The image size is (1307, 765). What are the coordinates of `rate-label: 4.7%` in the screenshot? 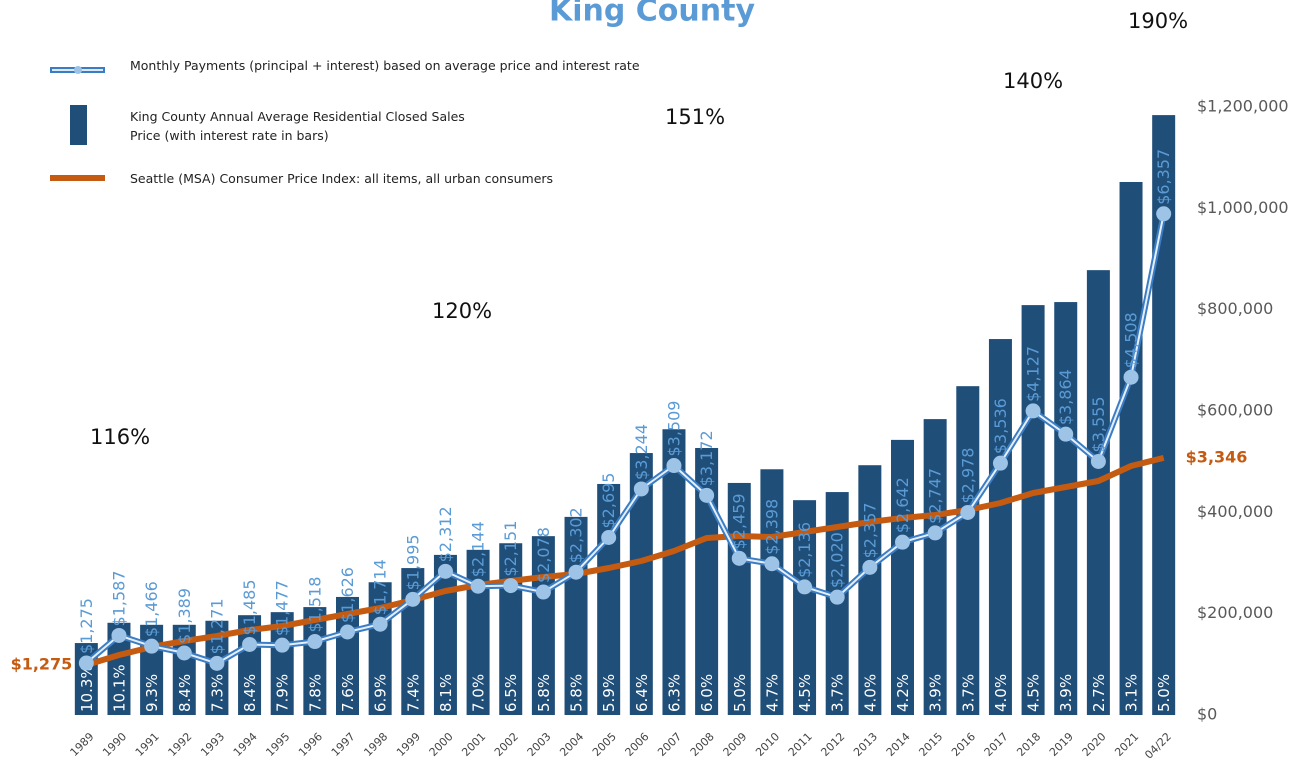 It's located at (772, 693).